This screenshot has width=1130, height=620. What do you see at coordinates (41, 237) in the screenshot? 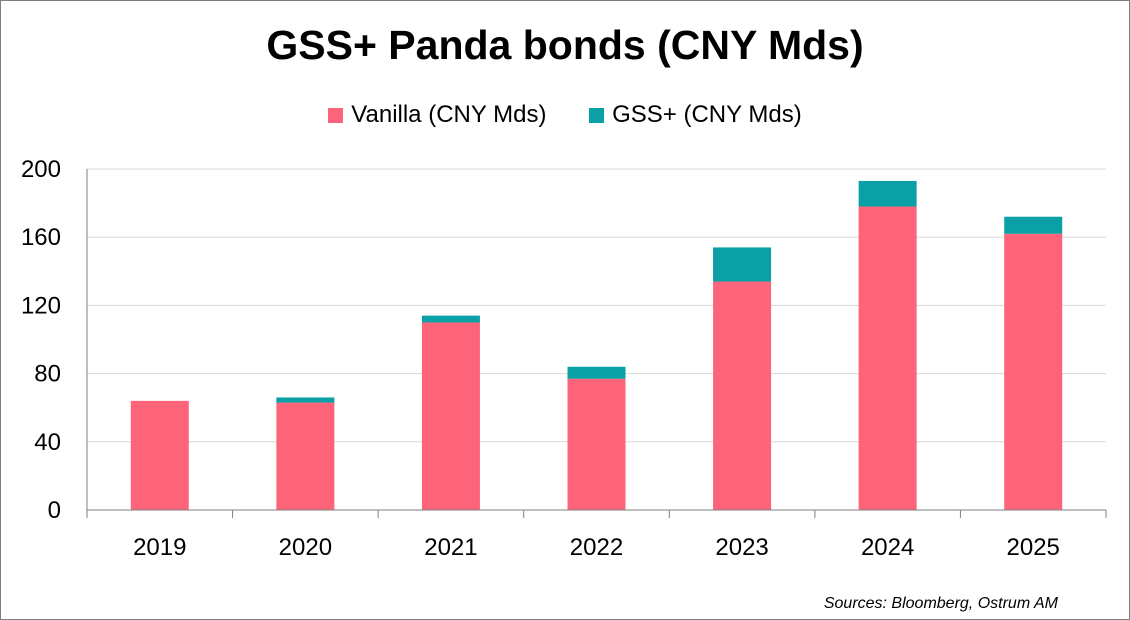
I see `y-tick-label: 160` at bounding box center [41, 237].